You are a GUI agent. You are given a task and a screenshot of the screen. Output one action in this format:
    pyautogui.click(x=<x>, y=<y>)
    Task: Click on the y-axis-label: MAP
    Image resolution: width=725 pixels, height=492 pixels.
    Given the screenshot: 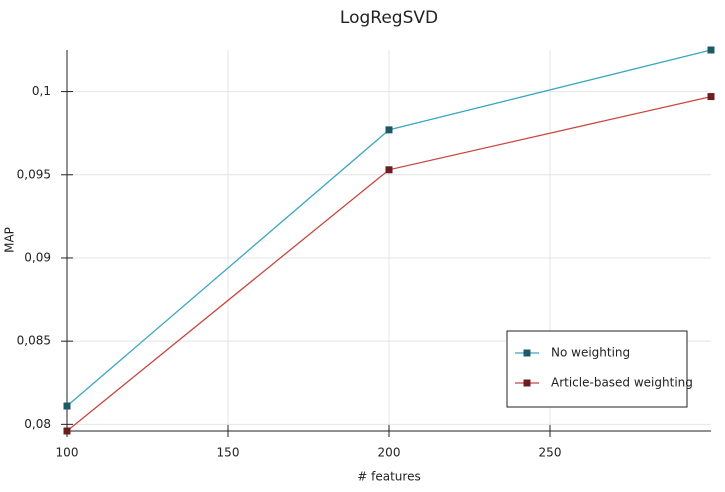 What is the action you would take?
    pyautogui.click(x=10, y=240)
    